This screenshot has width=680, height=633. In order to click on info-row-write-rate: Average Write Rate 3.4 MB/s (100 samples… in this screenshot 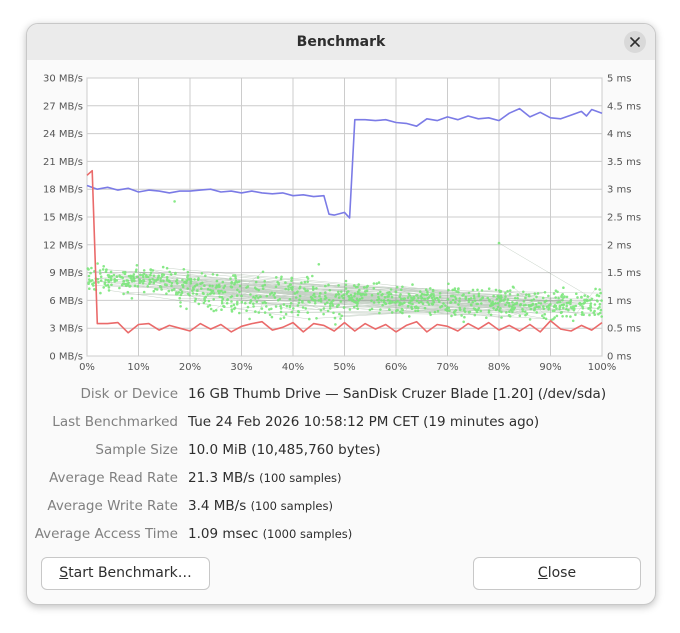, I will do `click(341, 507)`.